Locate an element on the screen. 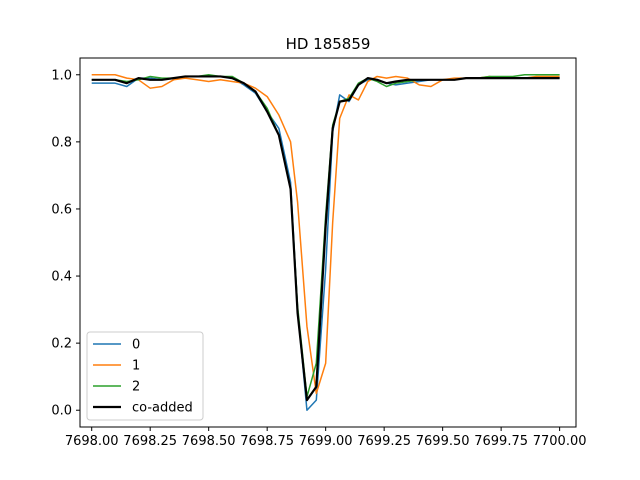  x-tick-label: 7699.00 is located at coordinates (326, 441).